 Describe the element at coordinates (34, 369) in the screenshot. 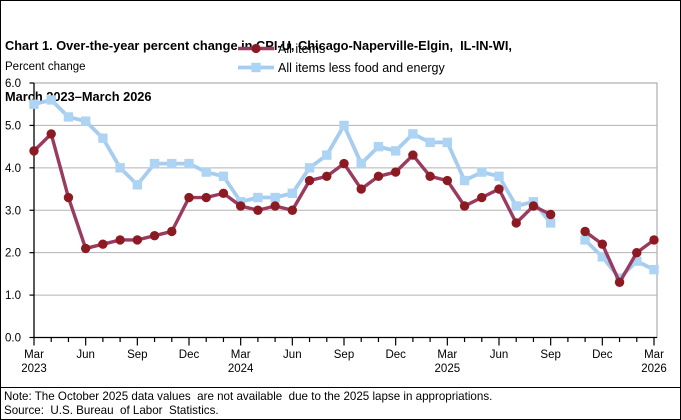

I see `x-tick-year-label: 2023` at that location.